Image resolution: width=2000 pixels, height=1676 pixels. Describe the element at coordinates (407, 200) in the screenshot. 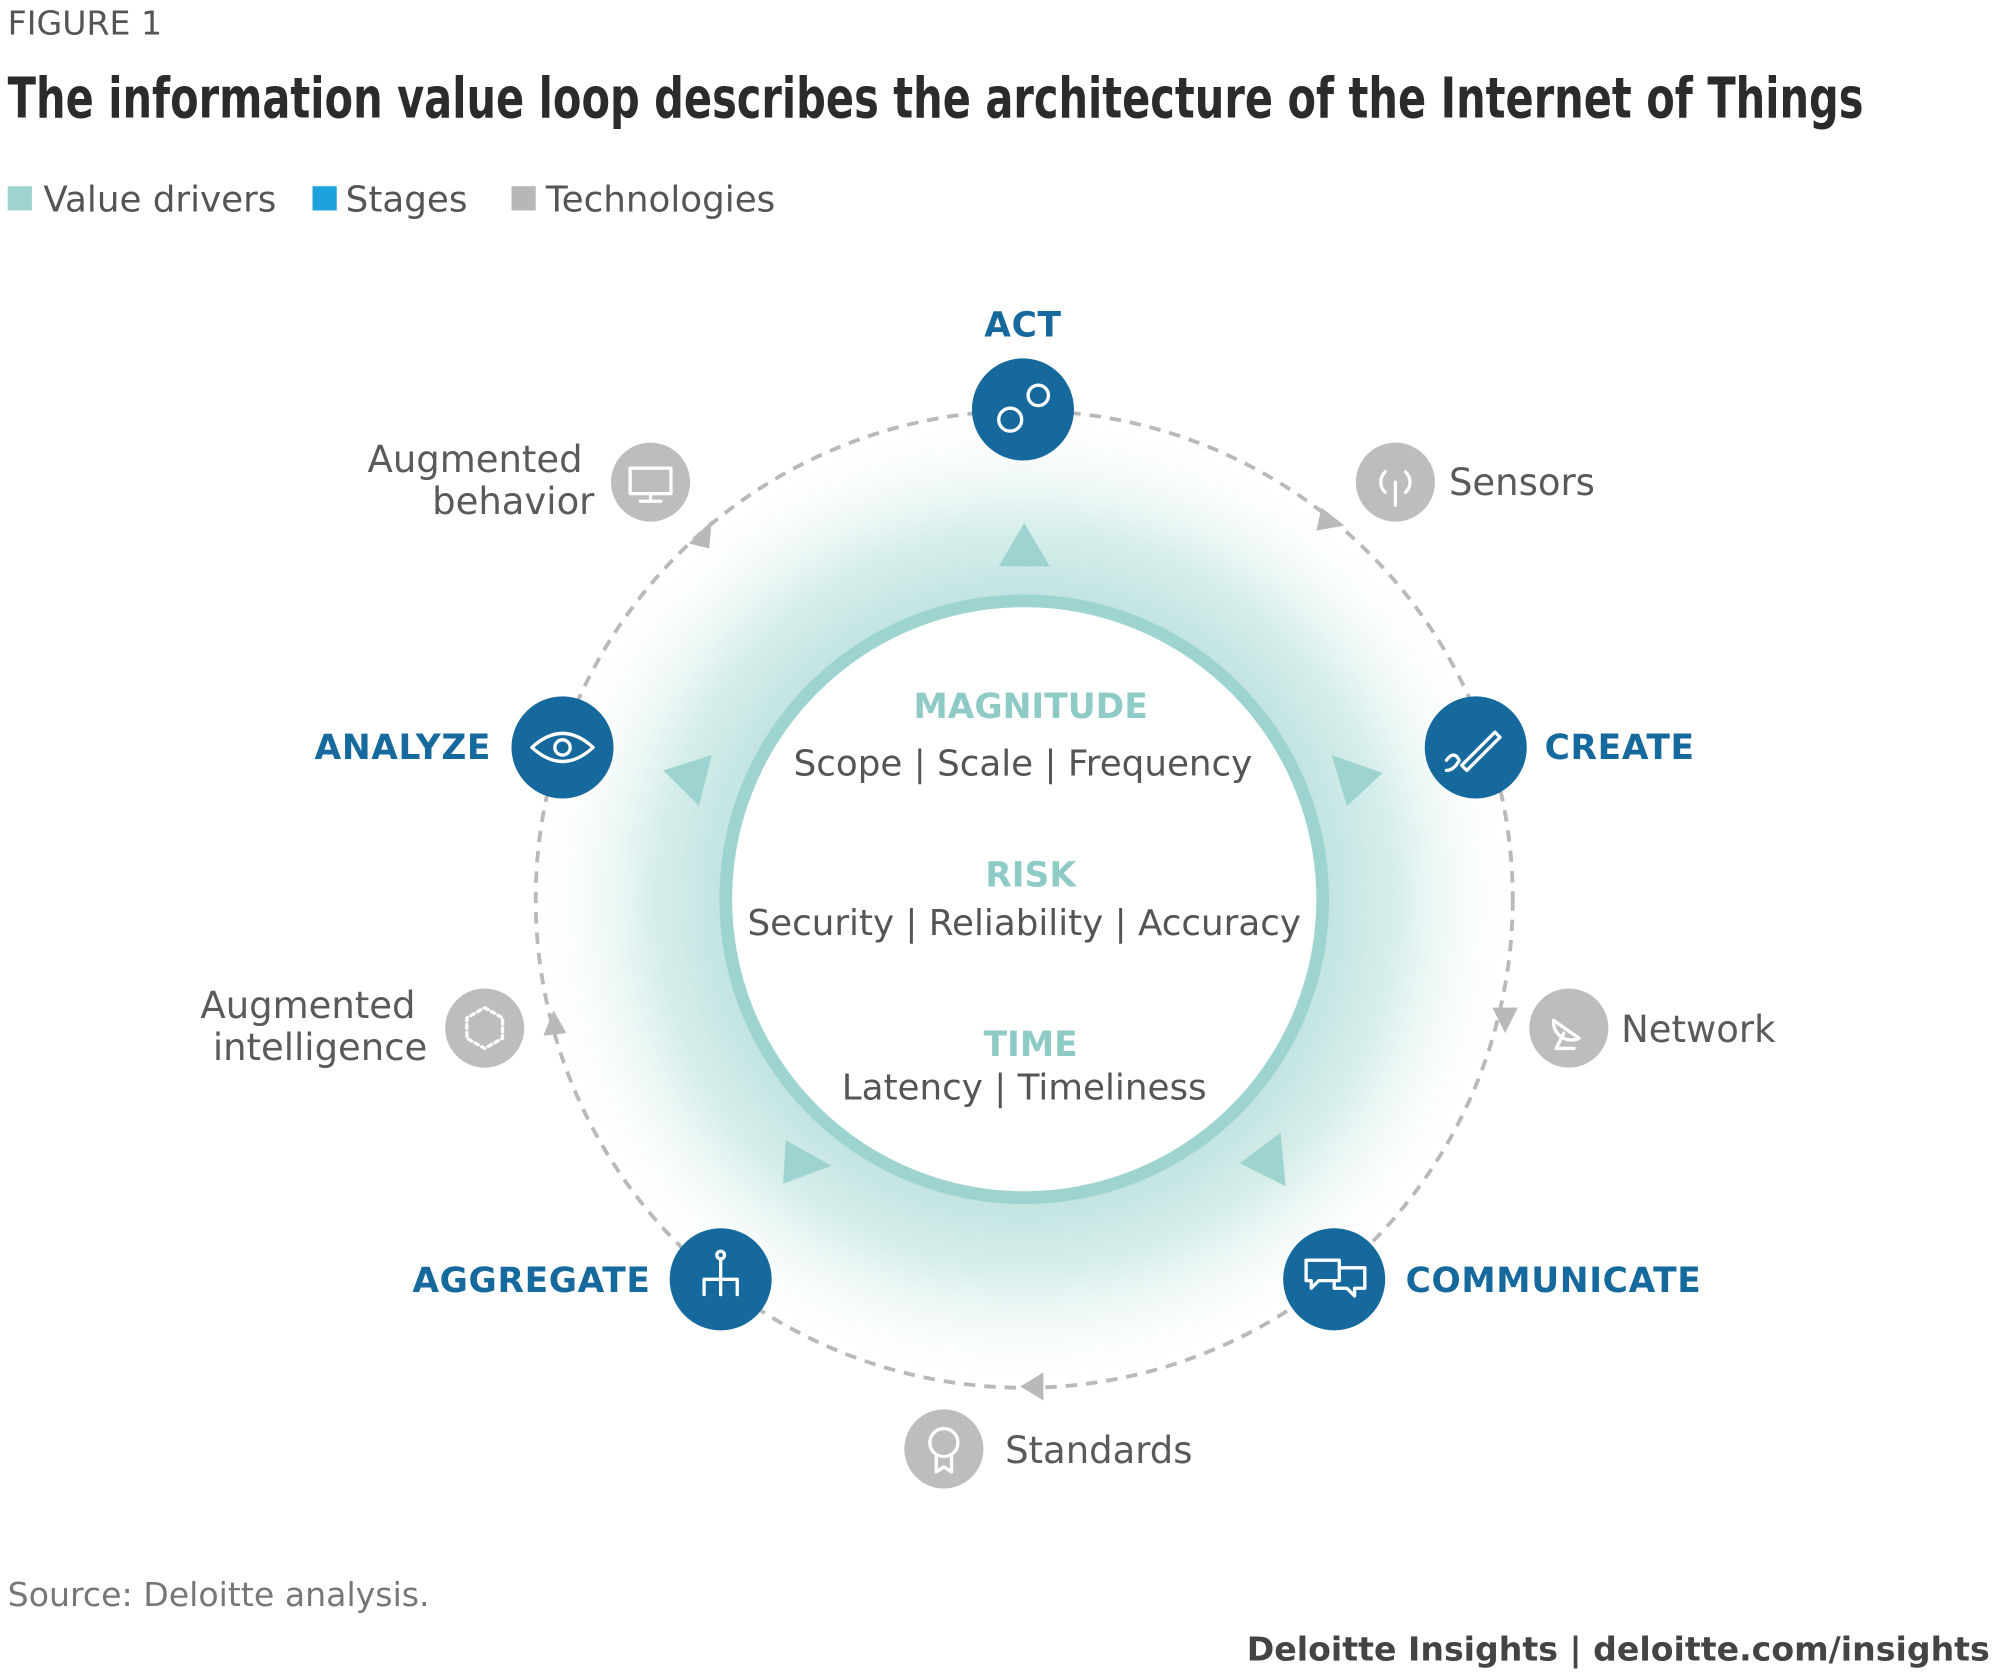

I see `legend-label: Stages` at that location.